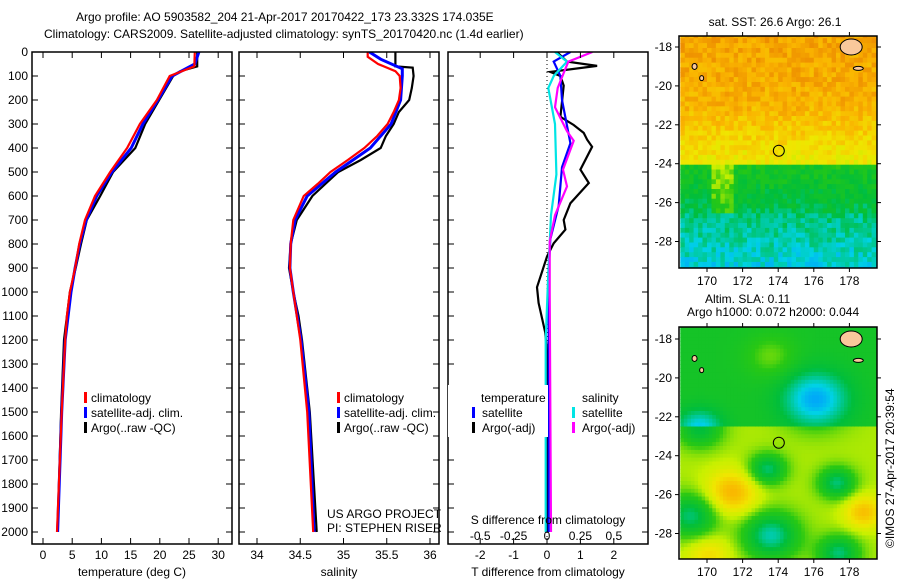 The image size is (900, 580). I want to click on depth-tick-label: 1700, so click(14, 460).